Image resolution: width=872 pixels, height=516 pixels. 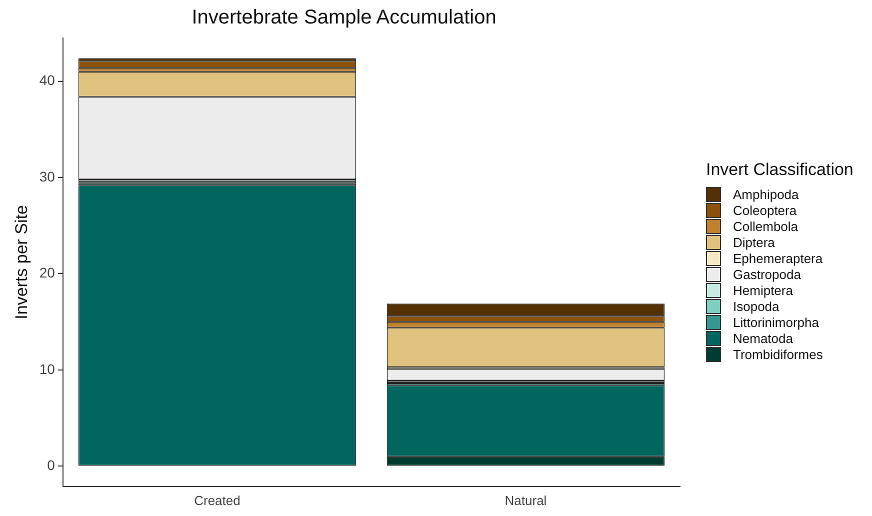 What do you see at coordinates (525, 500) in the screenshot?
I see `x-tick-label: Natural` at bounding box center [525, 500].